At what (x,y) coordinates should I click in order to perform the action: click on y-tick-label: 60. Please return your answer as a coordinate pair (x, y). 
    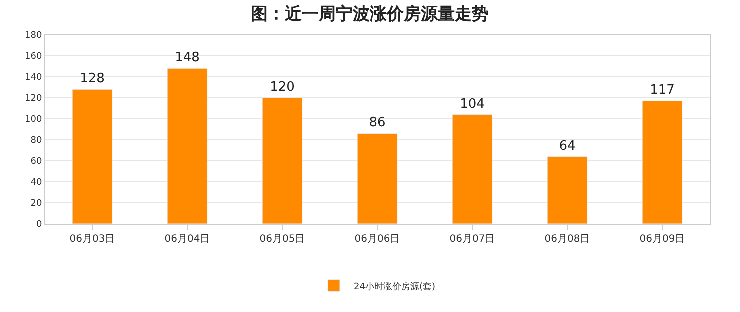
    Looking at the image, I should click on (36, 162).